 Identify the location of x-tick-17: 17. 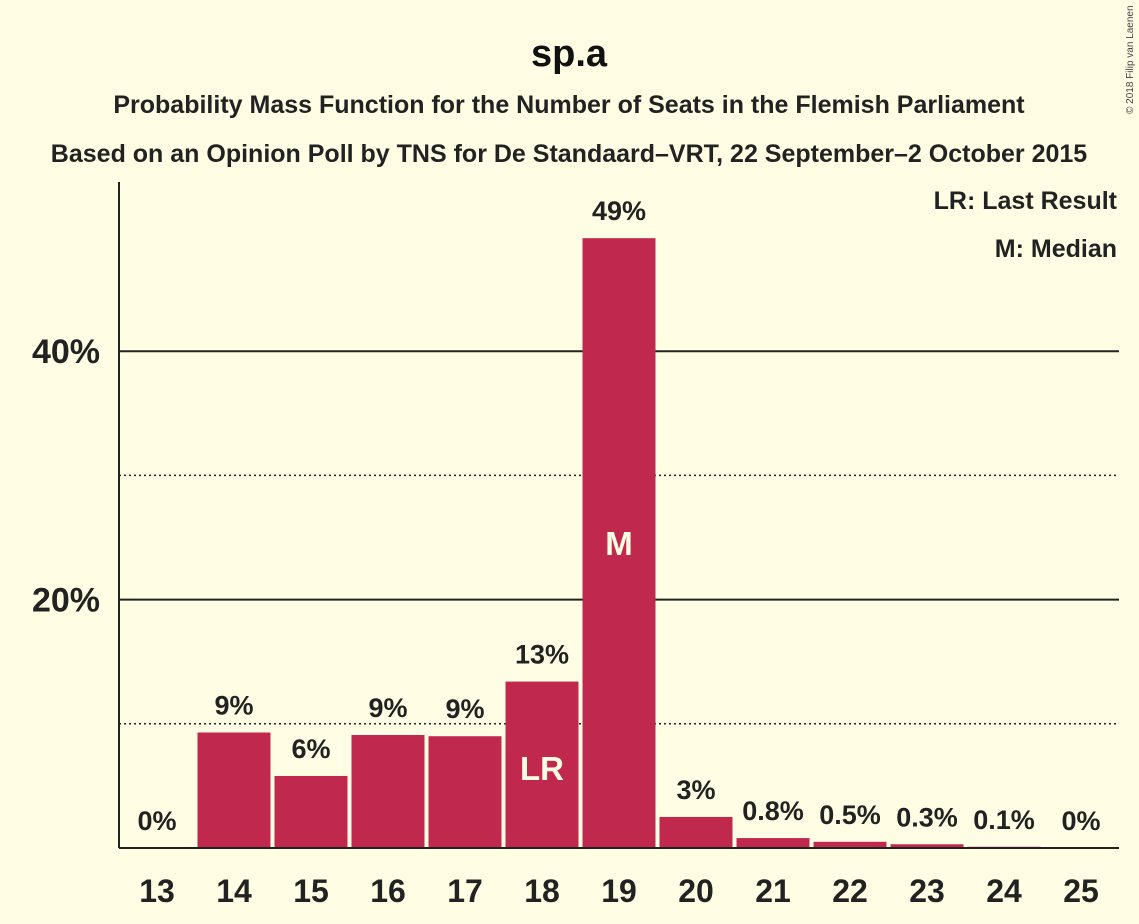
(465, 891).